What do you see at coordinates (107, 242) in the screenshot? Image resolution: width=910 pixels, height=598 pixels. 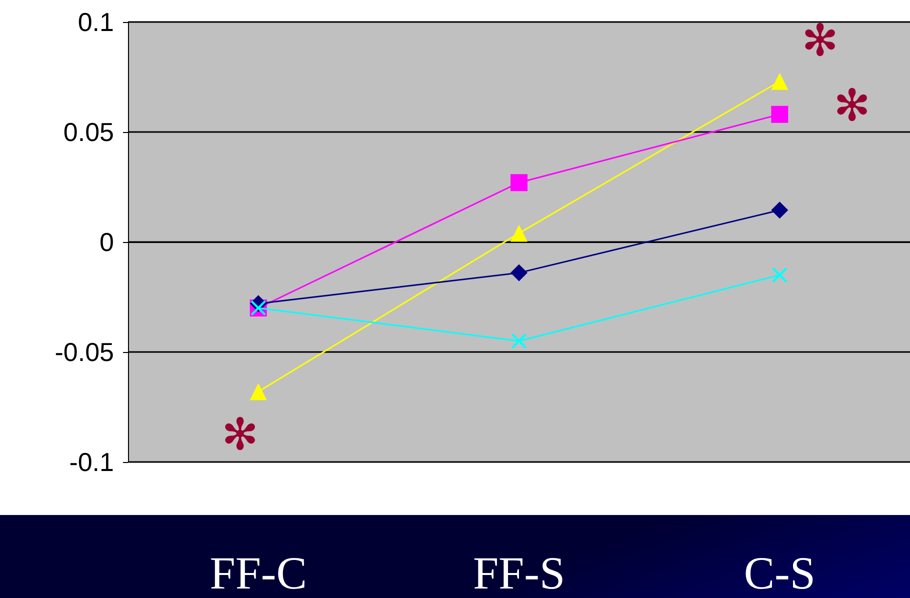 I see `y-tick-label: 0` at bounding box center [107, 242].